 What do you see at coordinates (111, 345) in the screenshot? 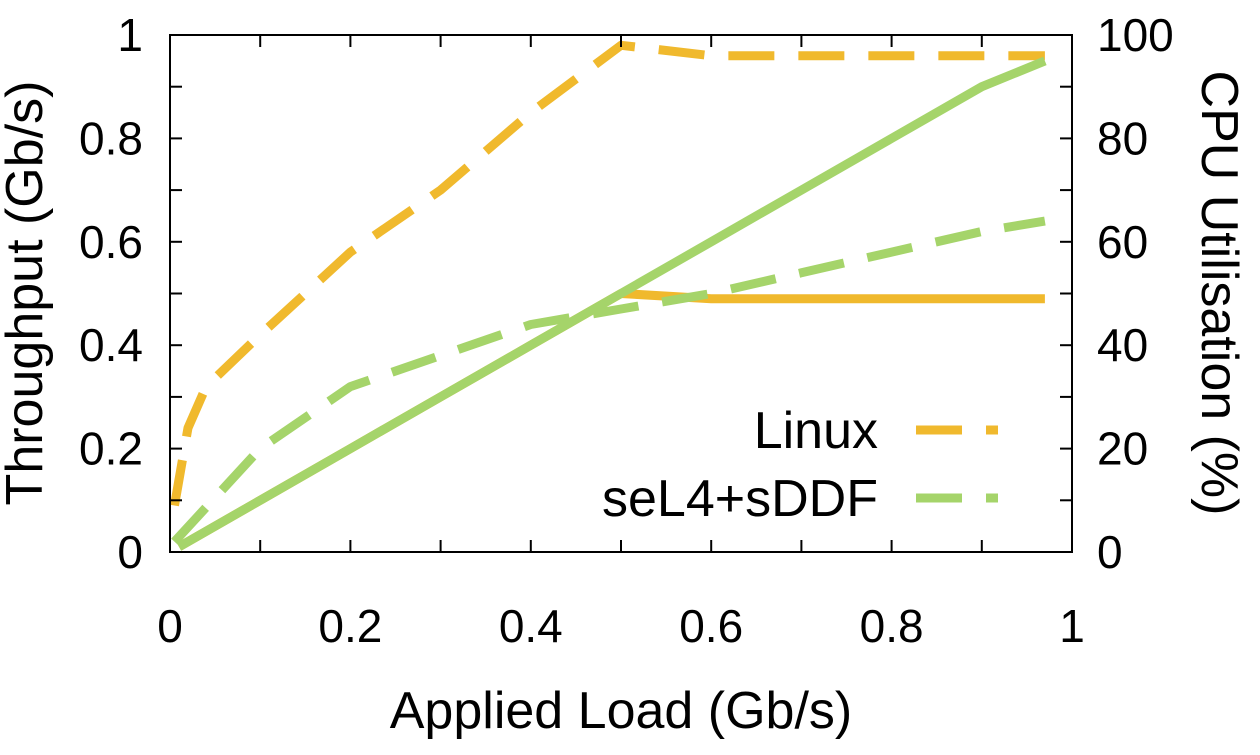
I see `y-tick-label: 0.4` at bounding box center [111, 345].